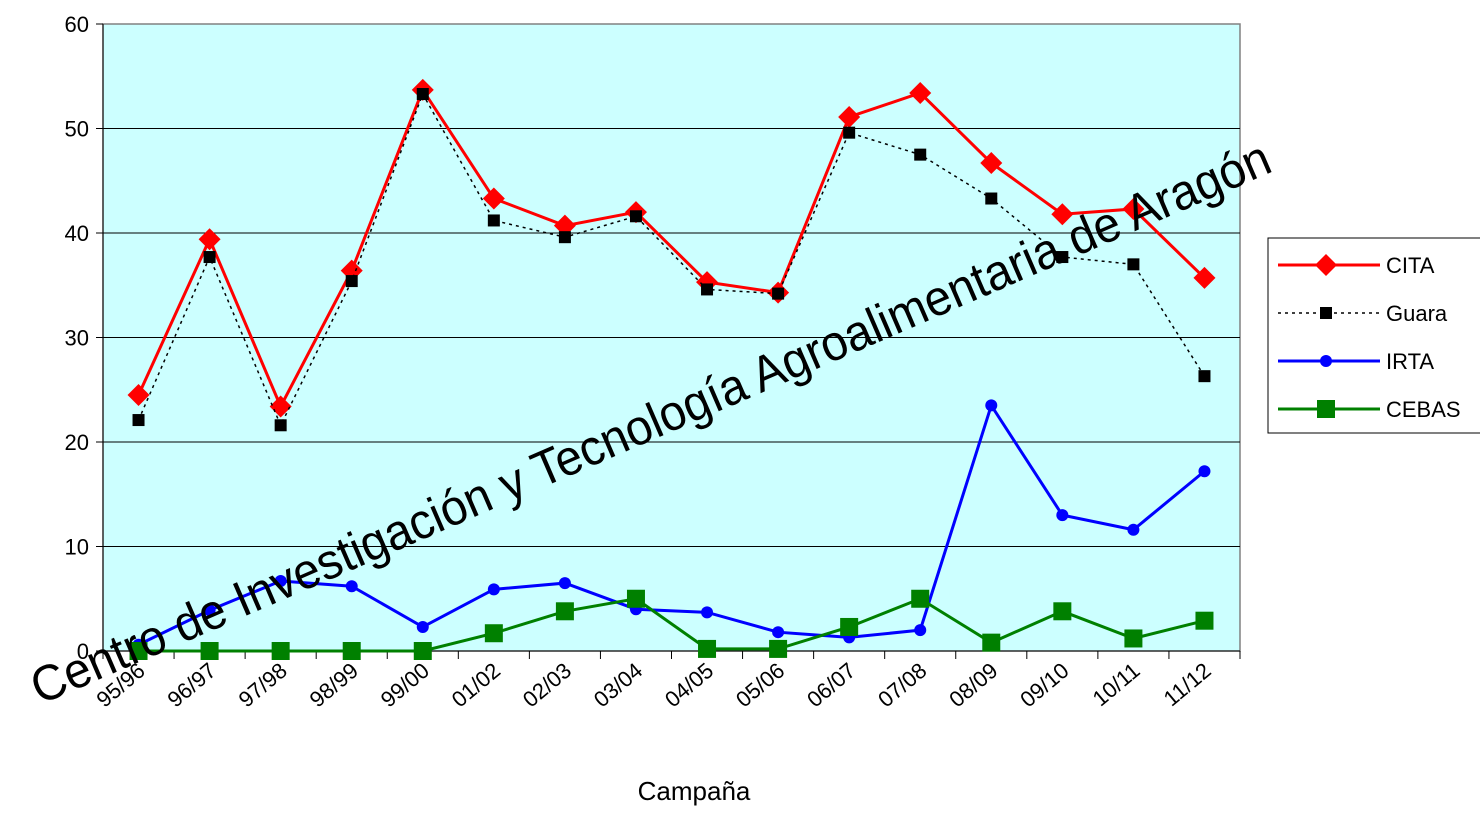  Describe the element at coordinates (77, 547) in the screenshot. I see `y-tick-label: 10` at that location.